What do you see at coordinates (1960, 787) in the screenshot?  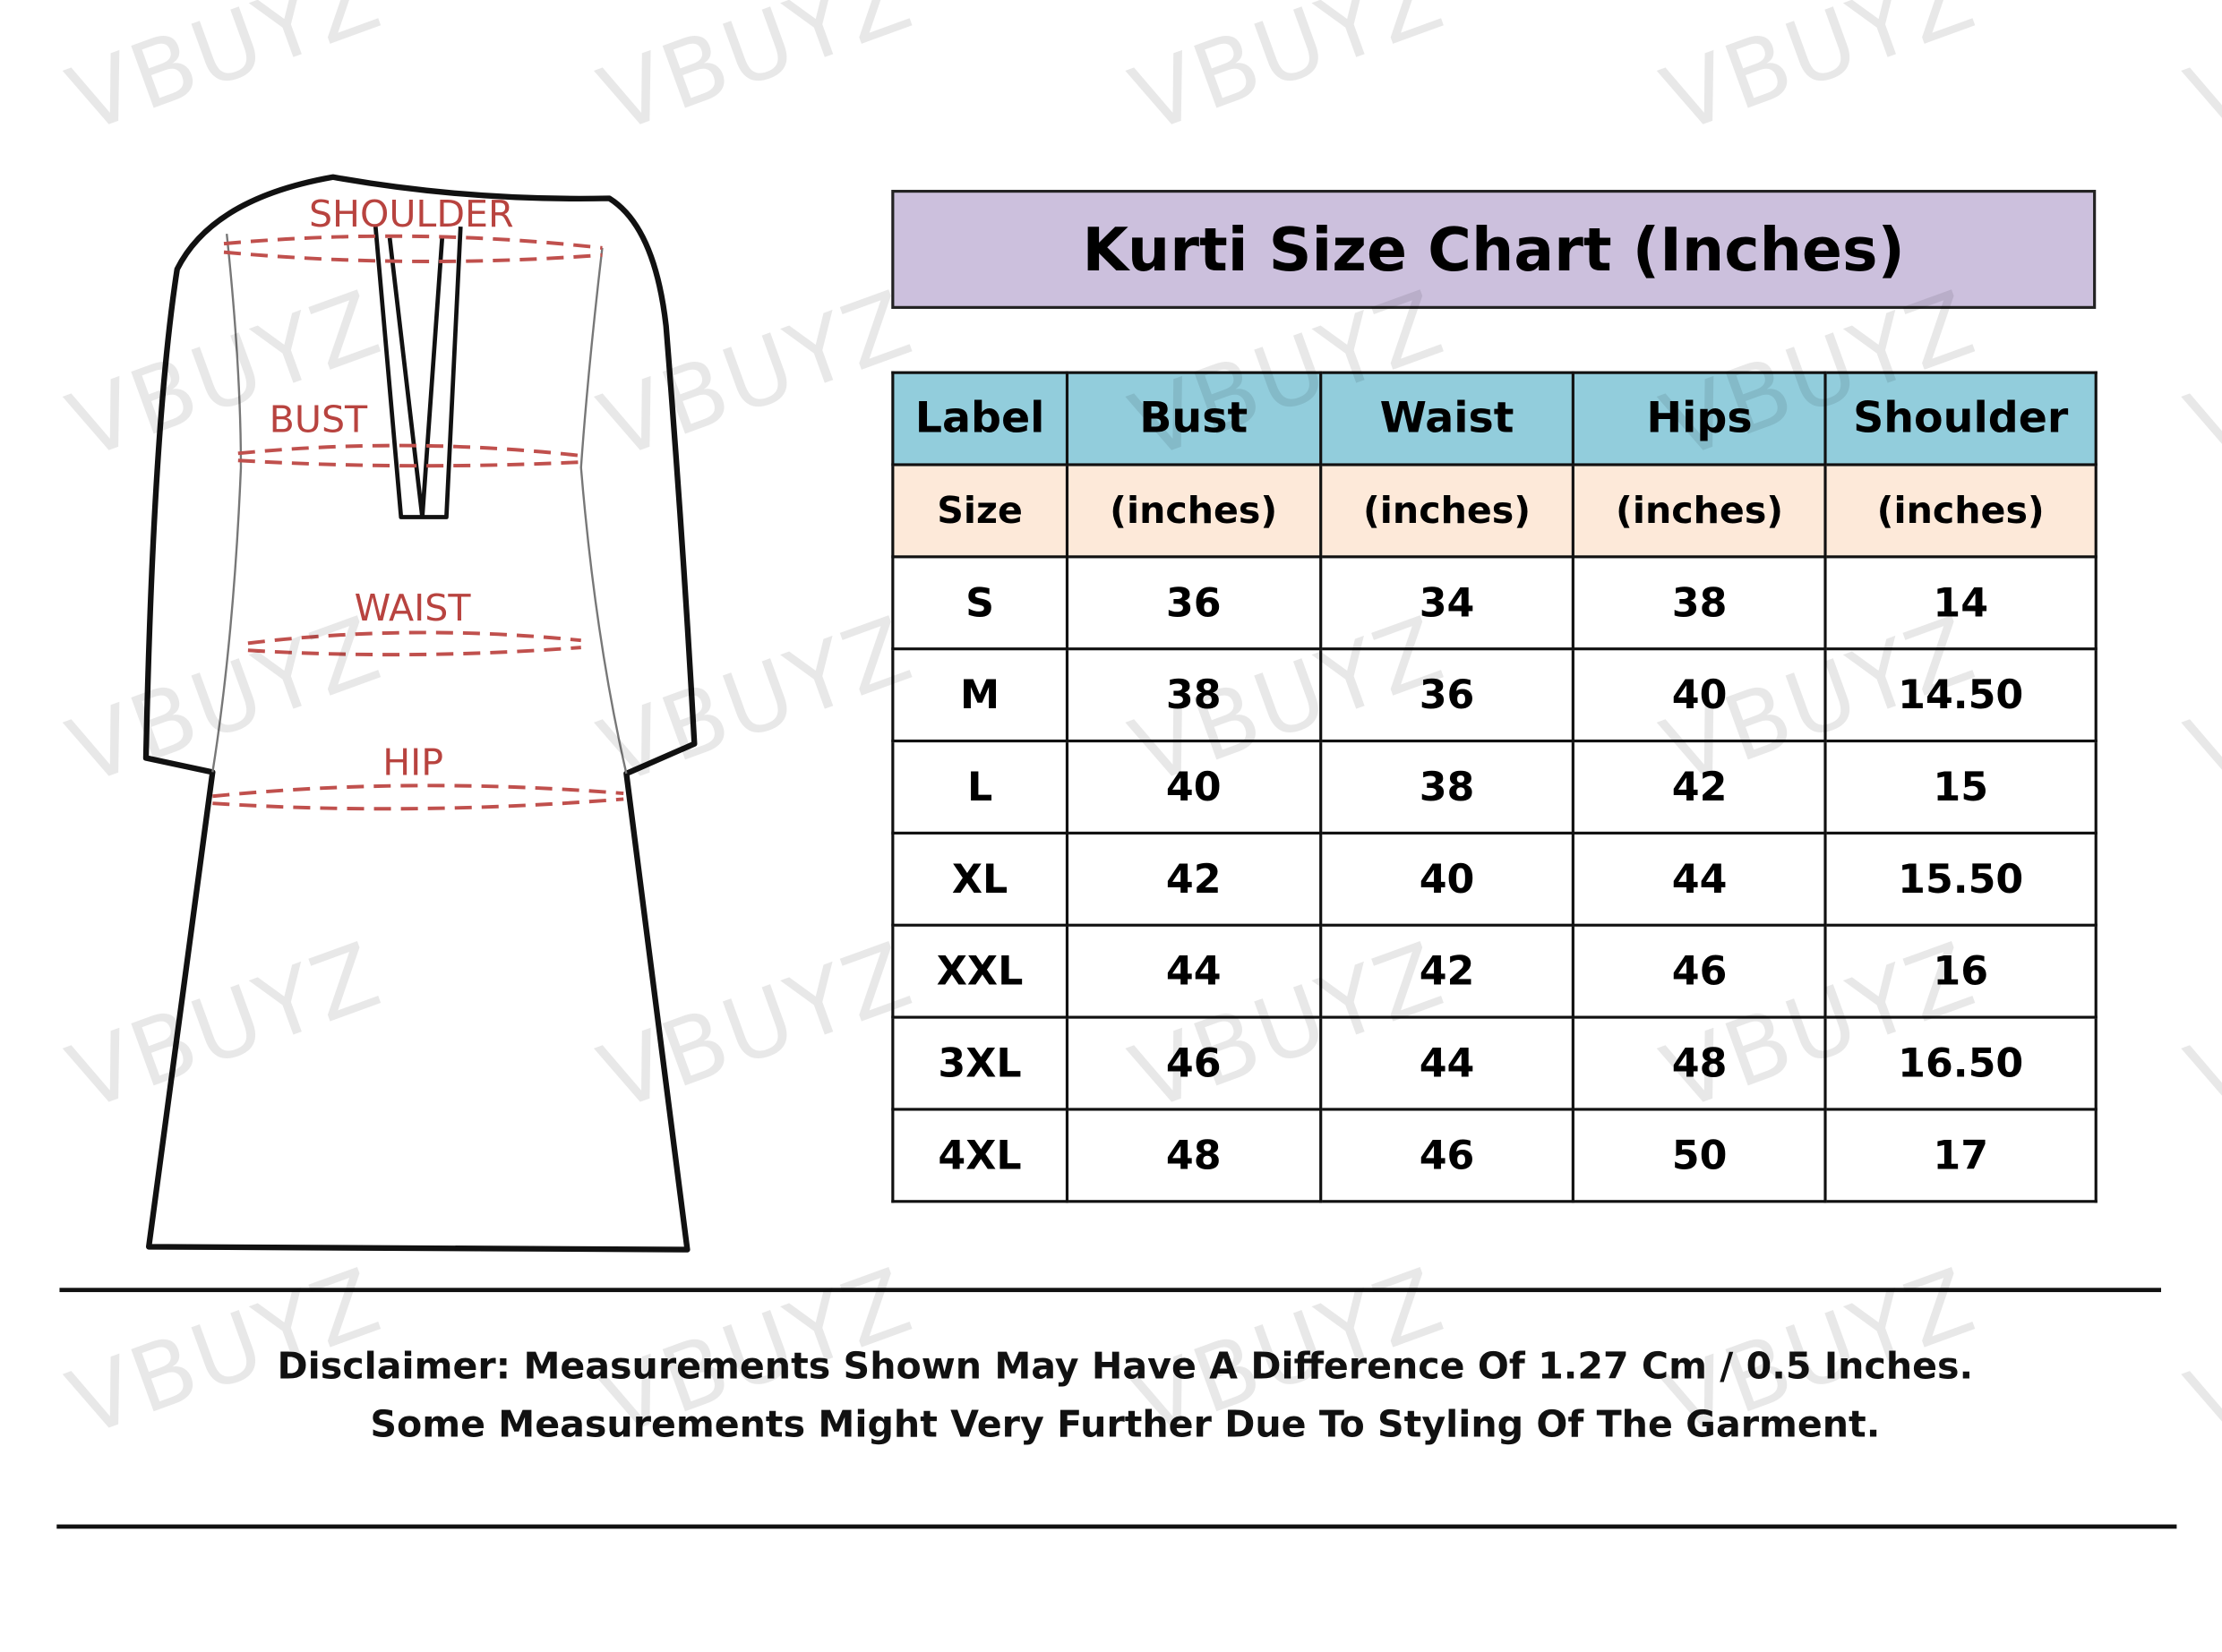 I see `measurement-cell: 15` at bounding box center [1960, 787].